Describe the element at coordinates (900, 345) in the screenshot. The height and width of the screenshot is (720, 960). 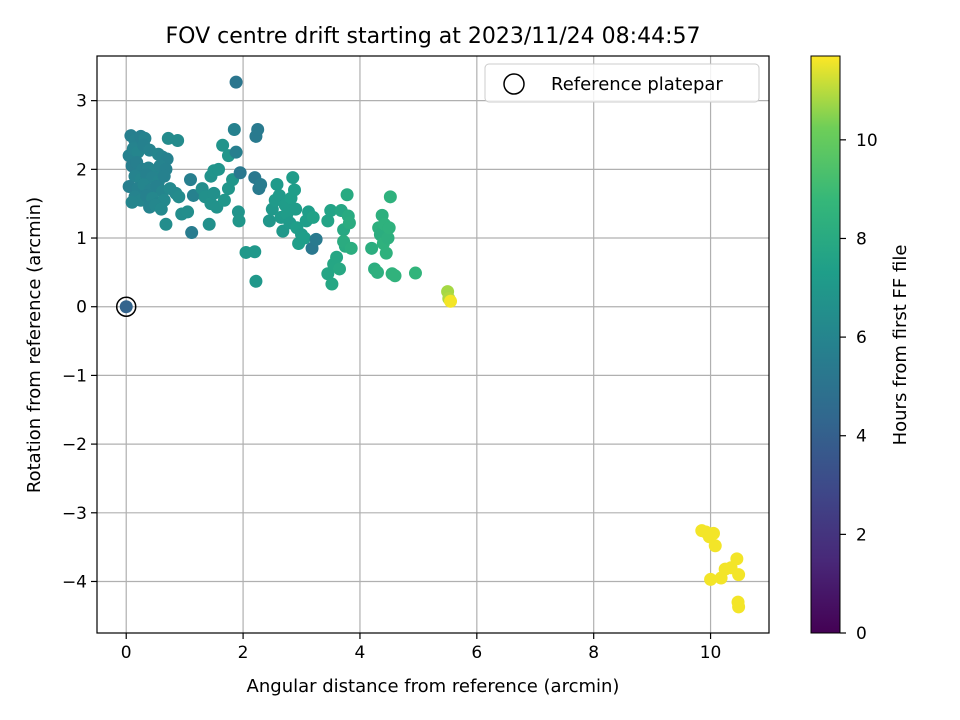
I see `colorbar-label: Hours from first FF file` at that location.